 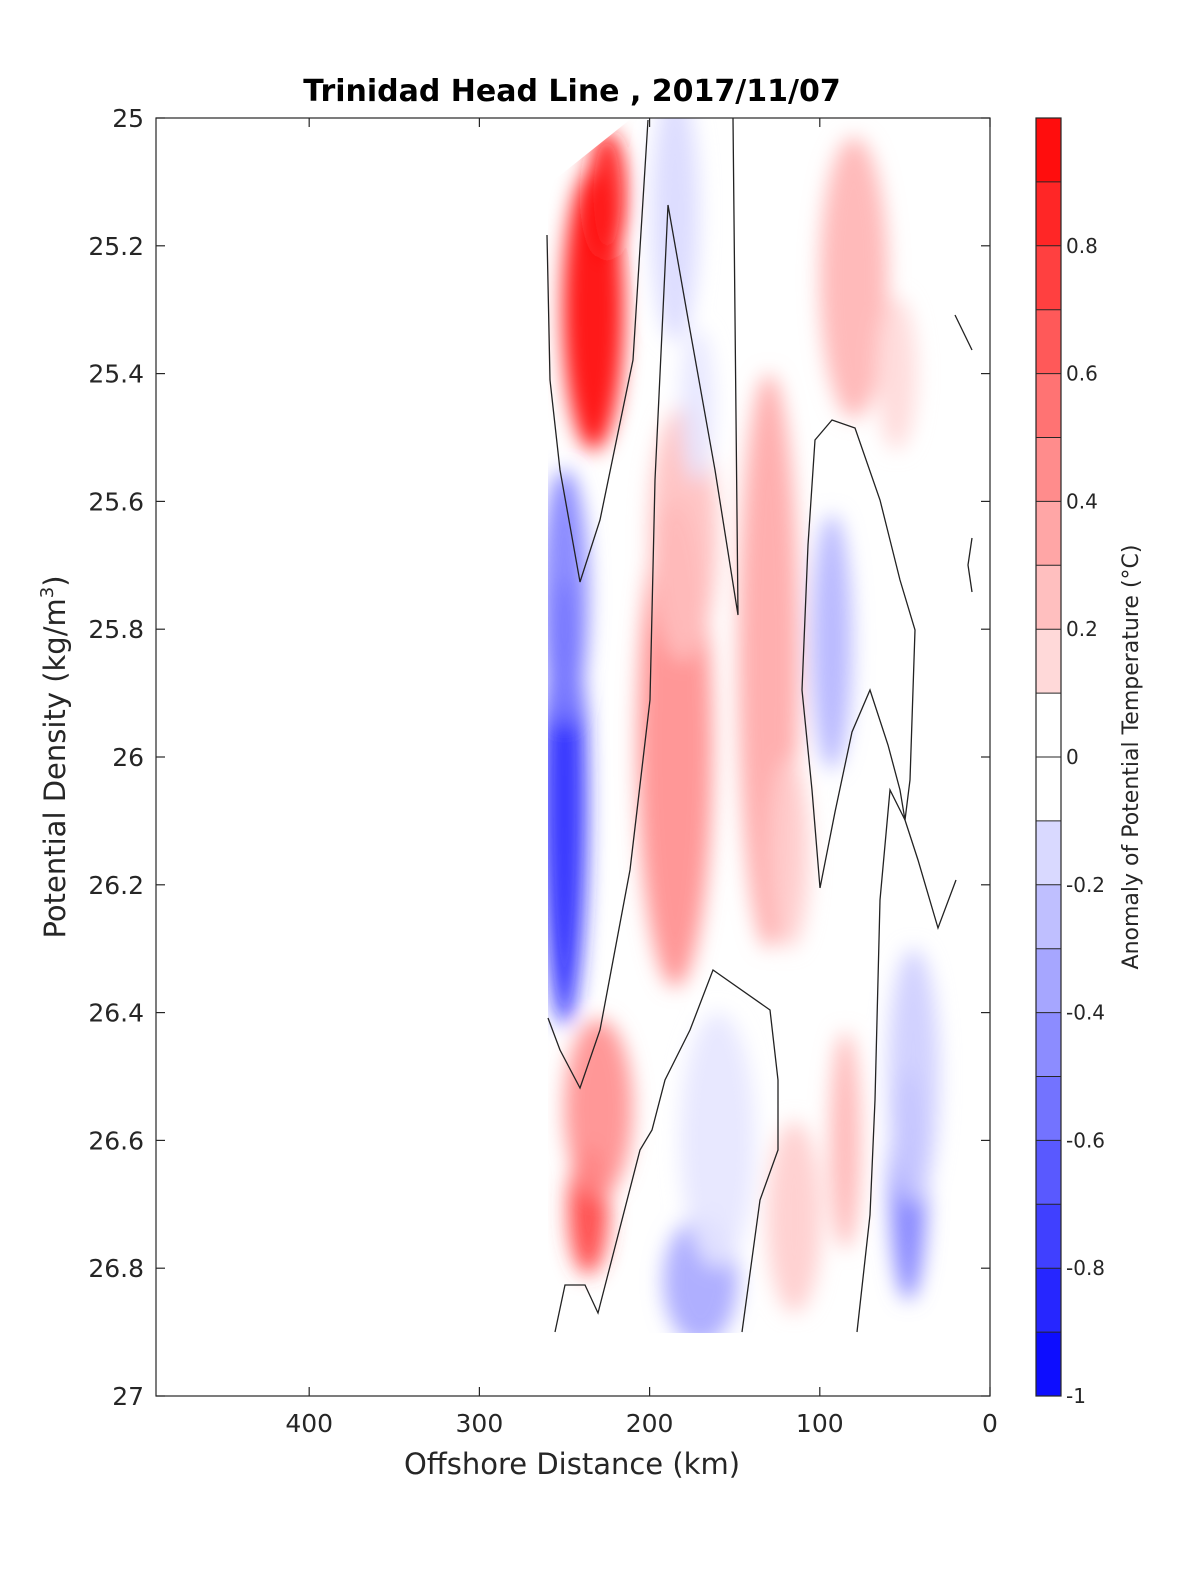 I want to click on y-axis-label-superscript: 3, so click(x=47, y=592).